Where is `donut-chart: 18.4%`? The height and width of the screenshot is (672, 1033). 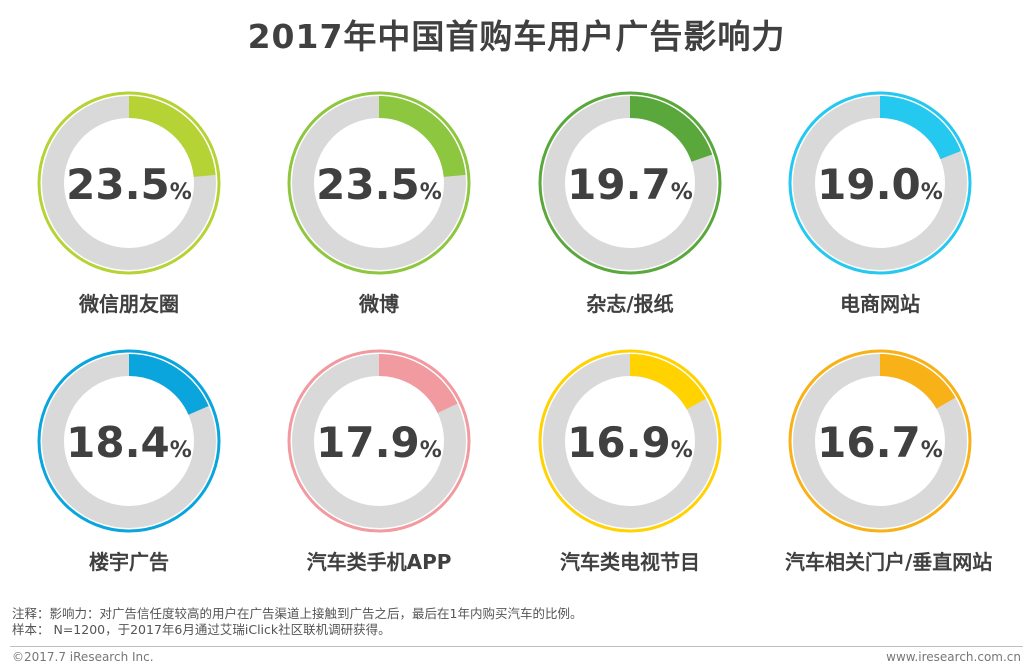 donut-chart: 18.4% is located at coordinates (129, 441).